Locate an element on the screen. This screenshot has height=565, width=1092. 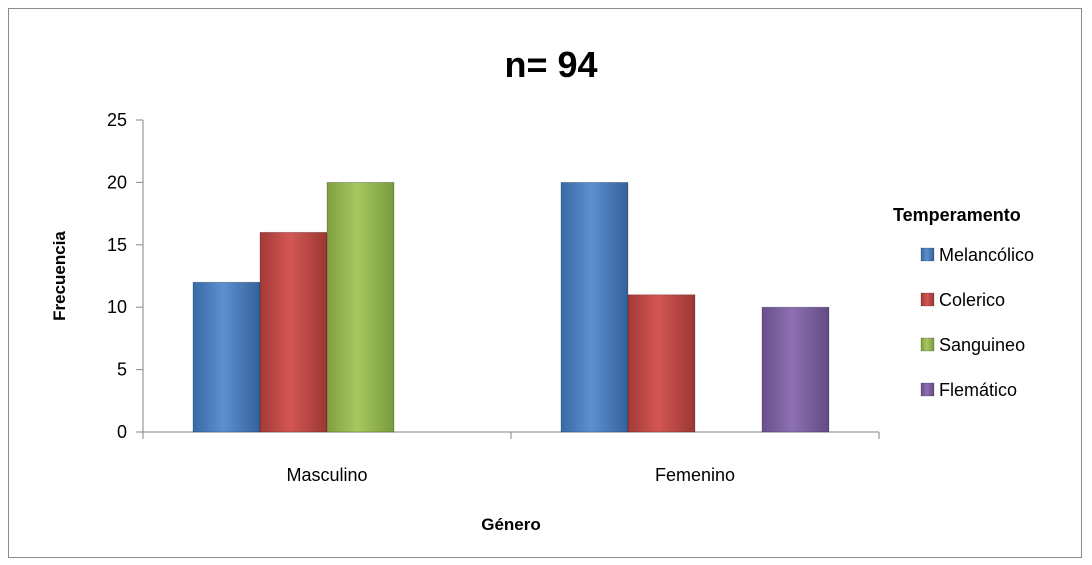
y-tick-label: 20 is located at coordinates (117, 182).